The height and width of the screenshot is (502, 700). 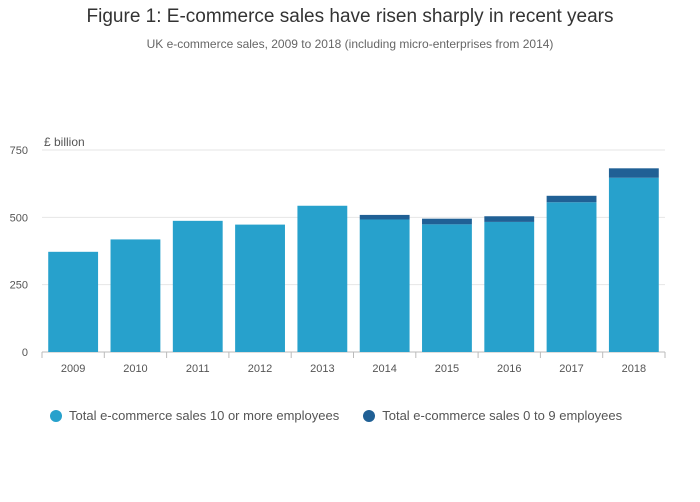 What do you see at coordinates (502, 415) in the screenshot?
I see `legend-label-micro-firms: Total e-commerce sales 0 to 9 employees` at bounding box center [502, 415].